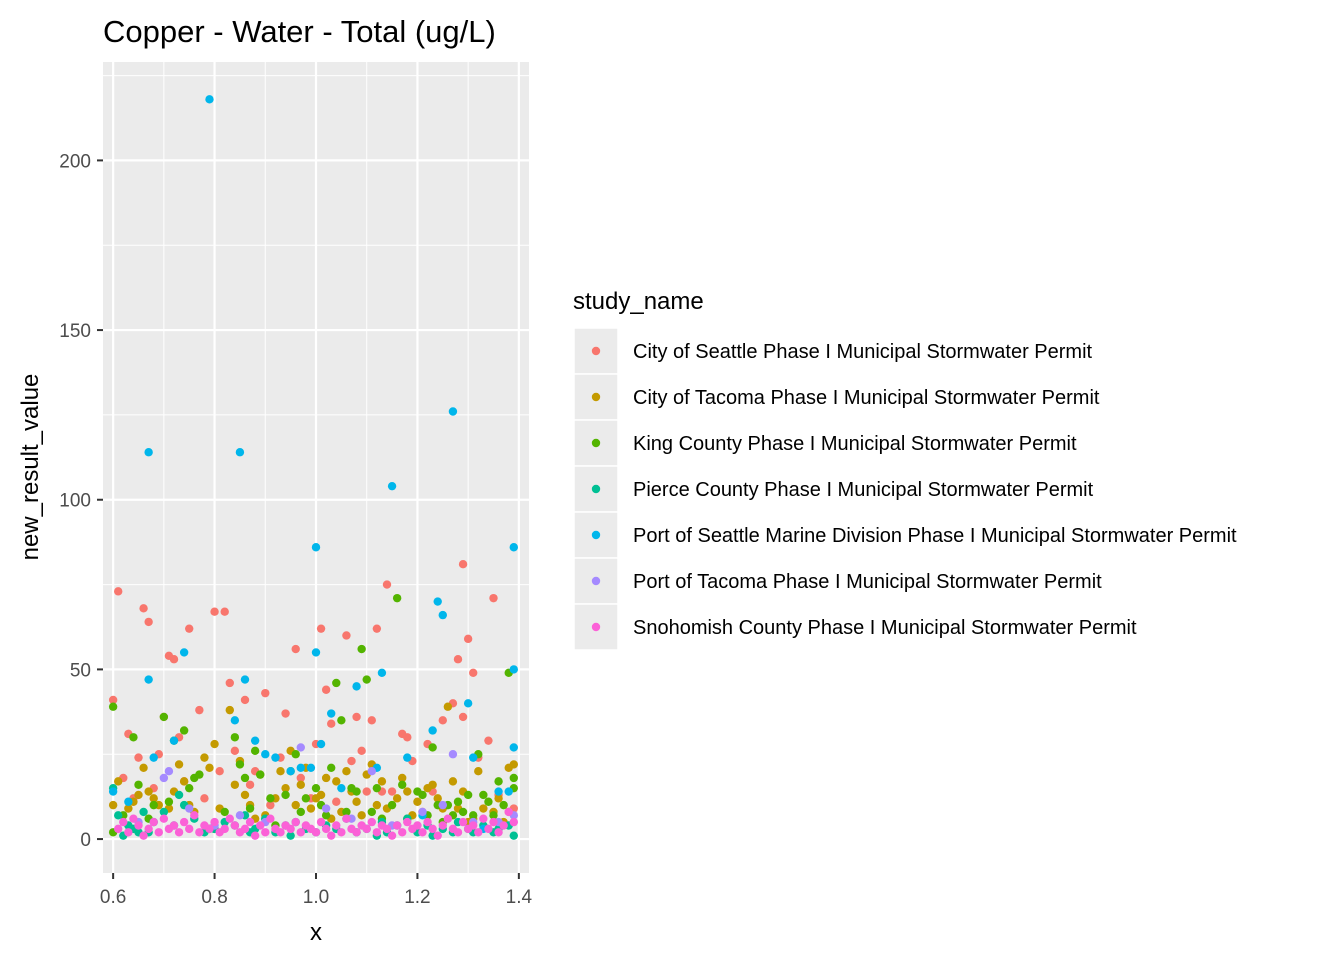 The image size is (1344, 960). I want to click on y-axis: 0 50 100 150 200, so click(81, 501).